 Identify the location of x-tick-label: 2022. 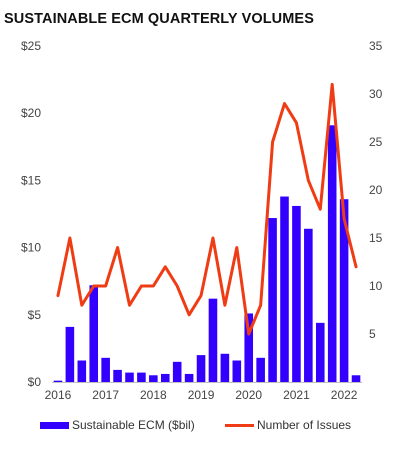
(344, 395).